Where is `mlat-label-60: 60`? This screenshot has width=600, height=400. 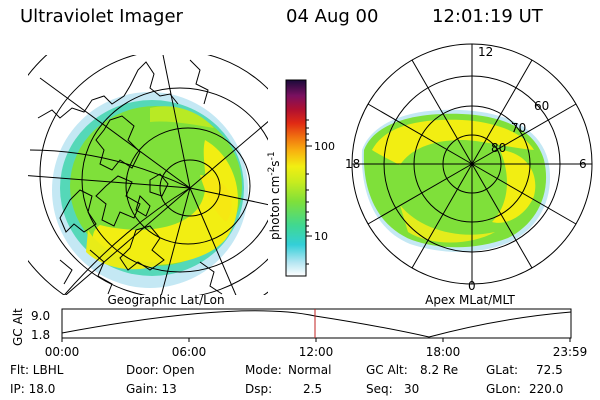
mlat-label-60: 60 is located at coordinates (541, 106).